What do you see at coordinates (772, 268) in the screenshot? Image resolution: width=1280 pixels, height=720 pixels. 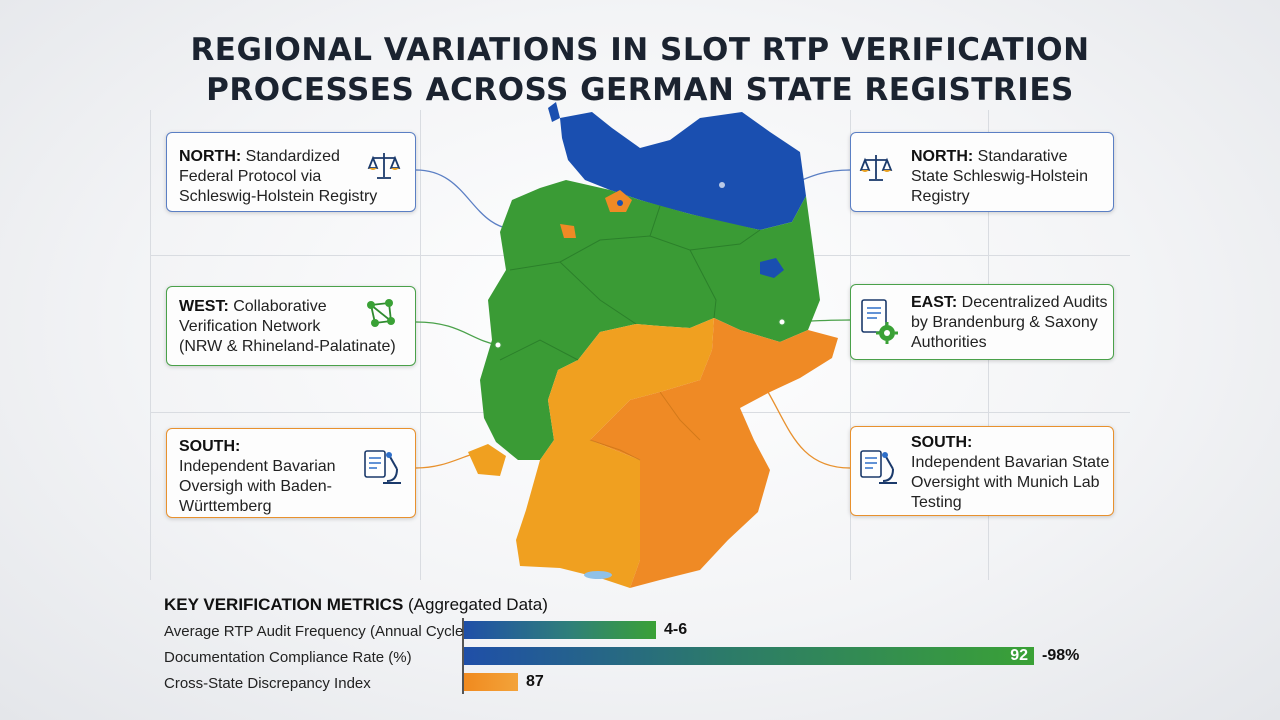 I see `city-berlin` at bounding box center [772, 268].